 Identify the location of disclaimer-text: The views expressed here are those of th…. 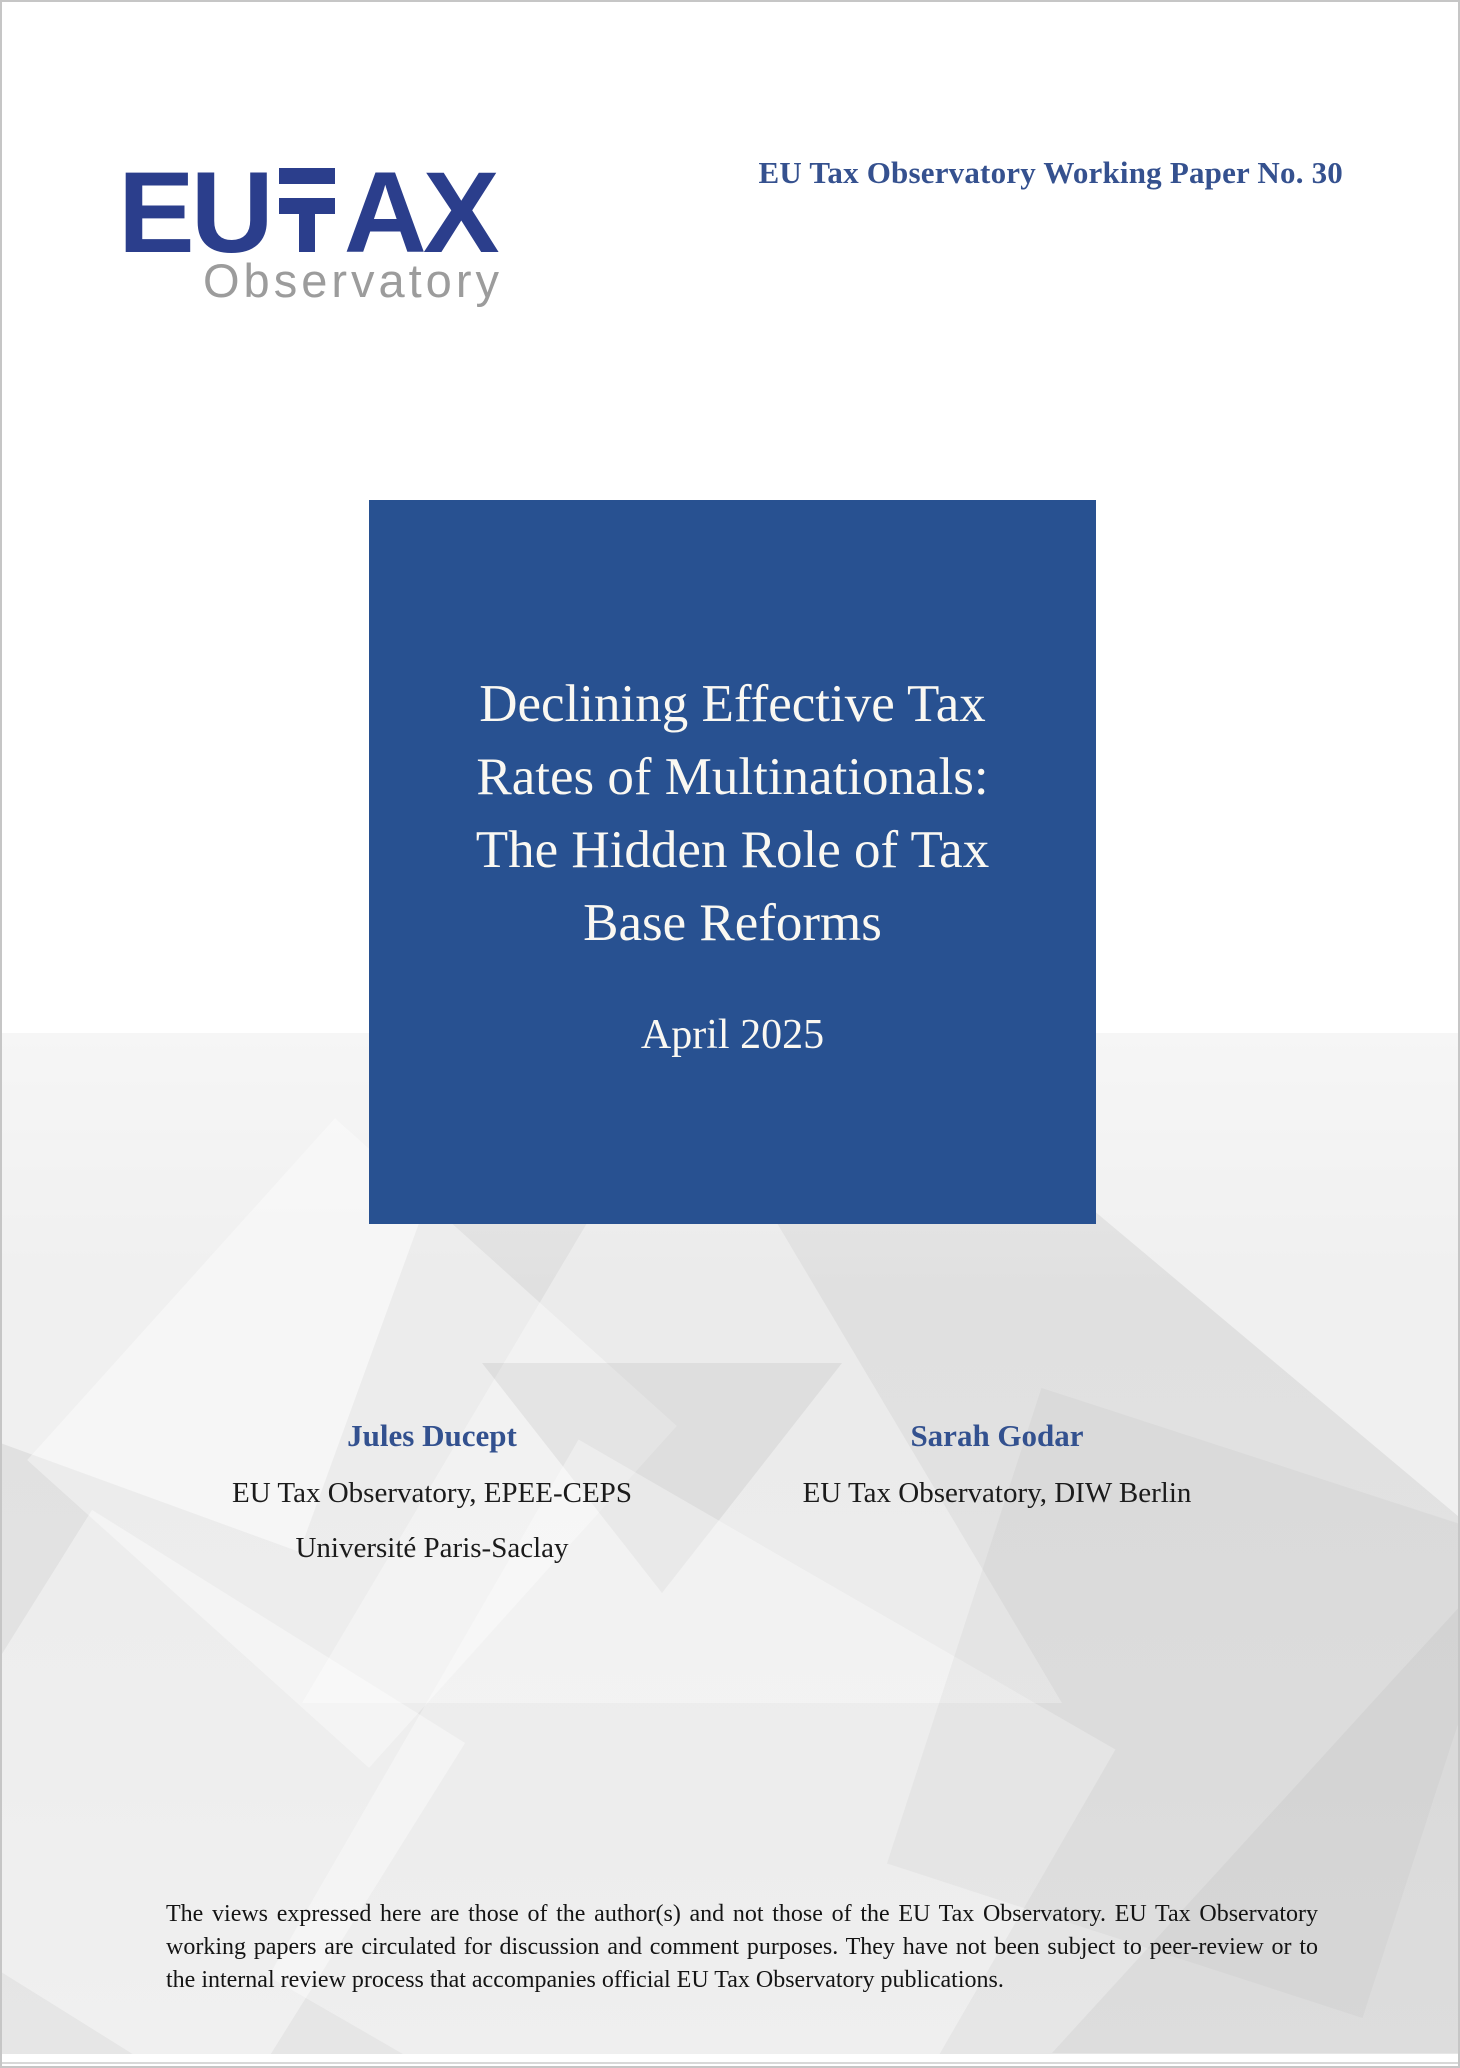
(742, 1947).